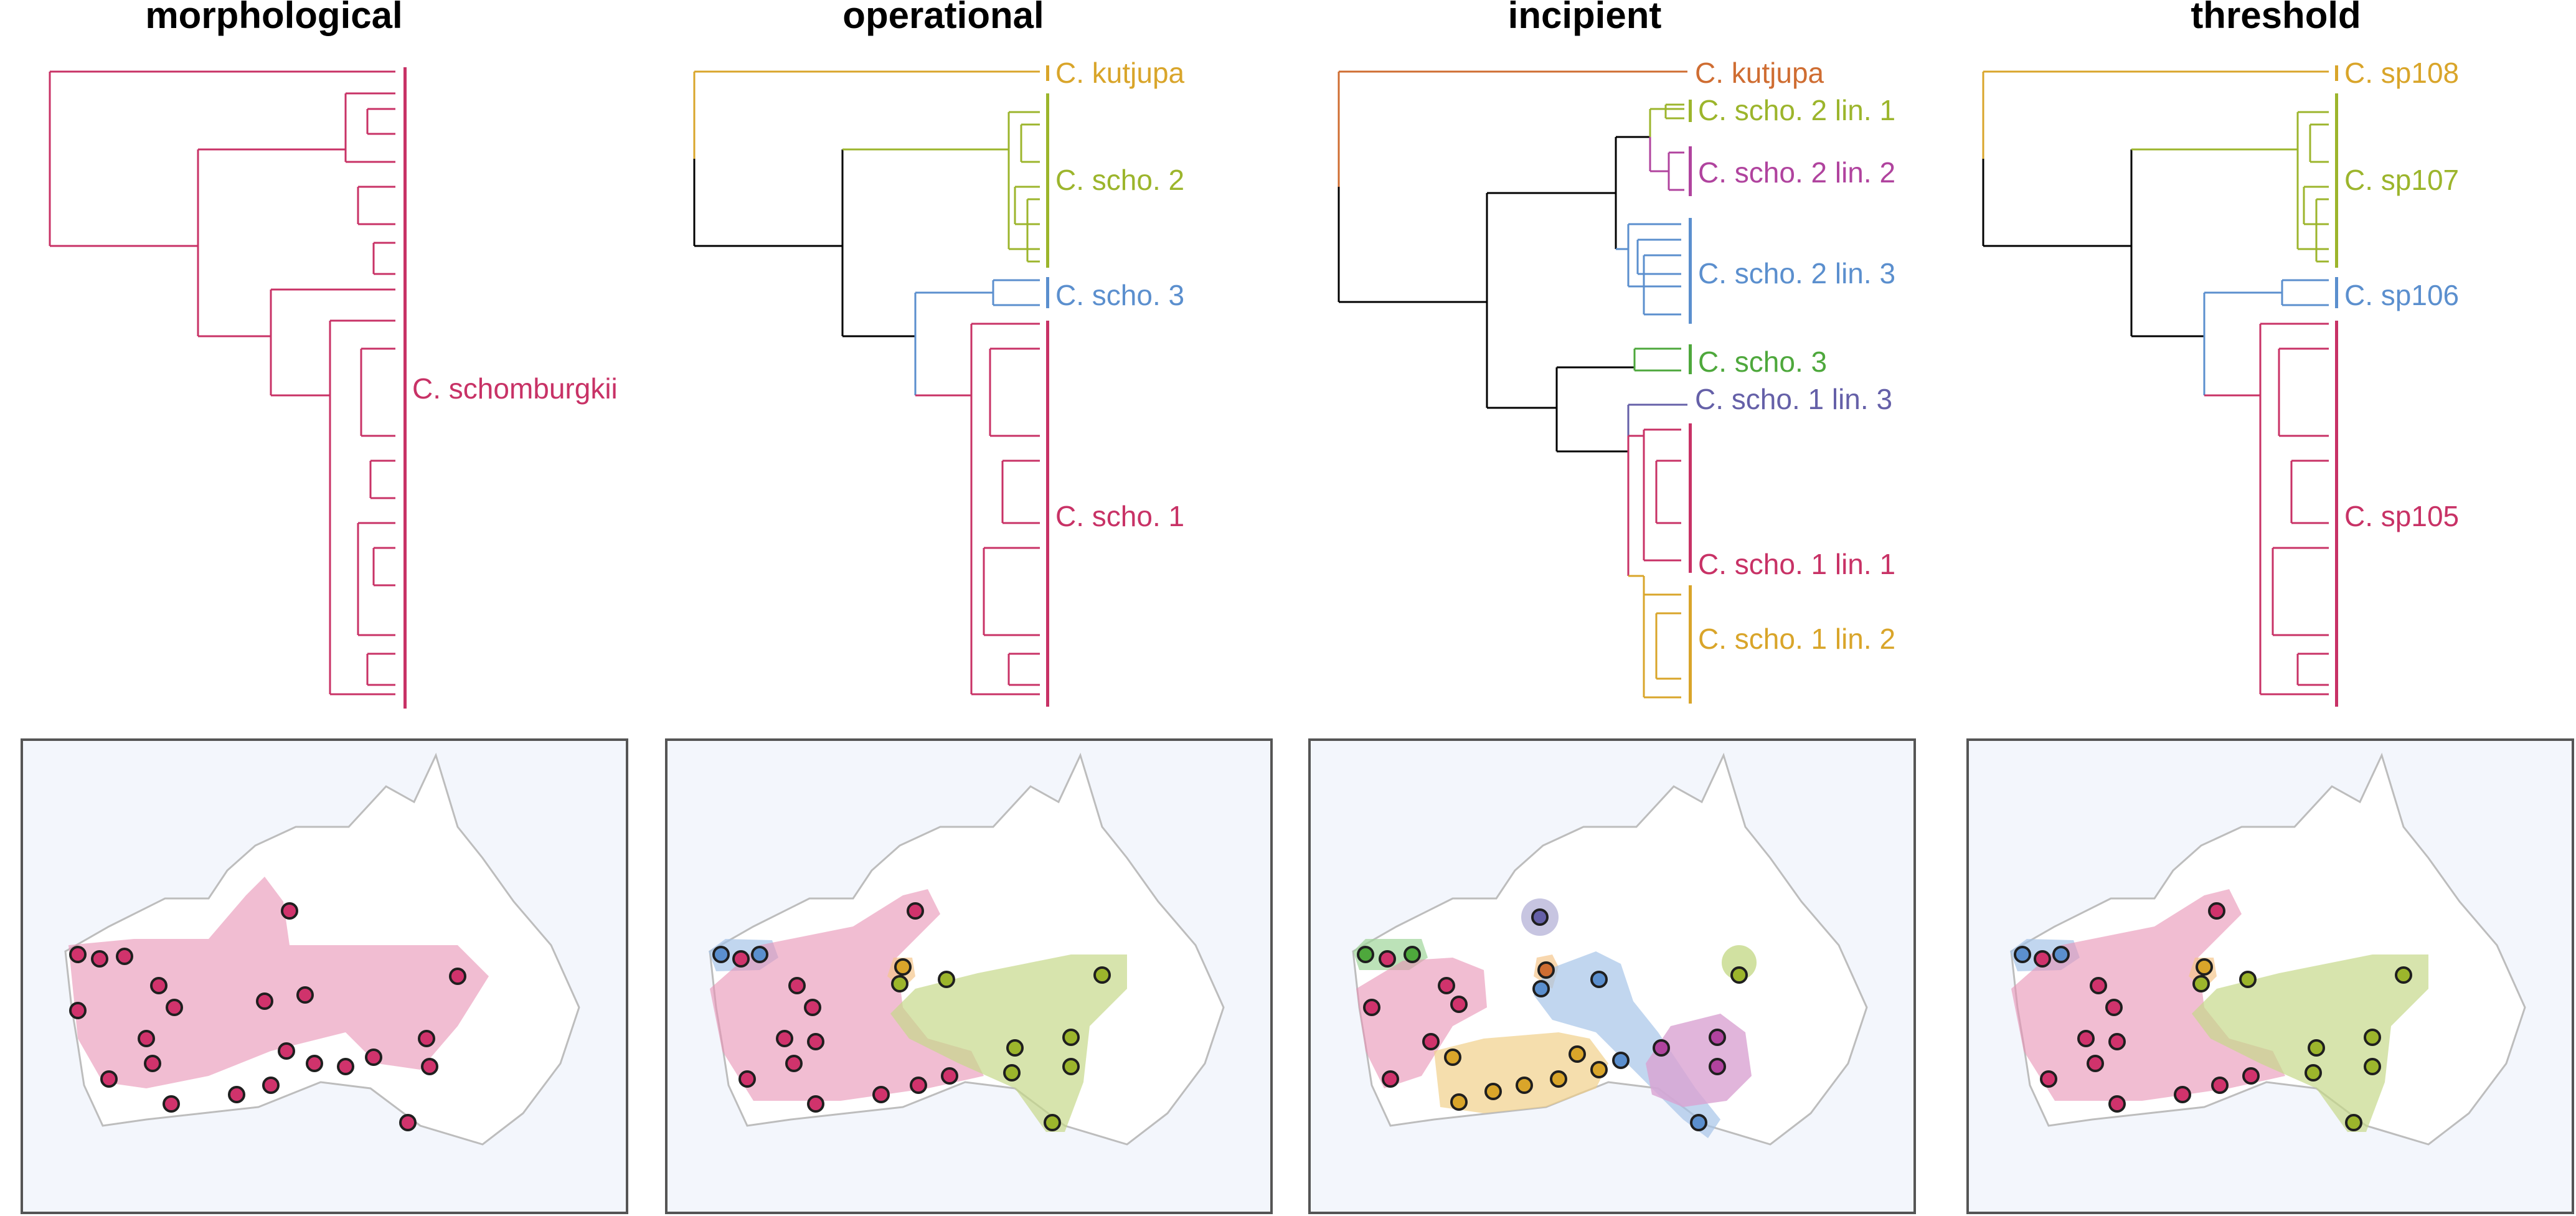 The height and width of the screenshot is (1216, 2576). Describe the element at coordinates (1119, 516) in the screenshot. I see `clade-label: C. scho. 1` at that location.